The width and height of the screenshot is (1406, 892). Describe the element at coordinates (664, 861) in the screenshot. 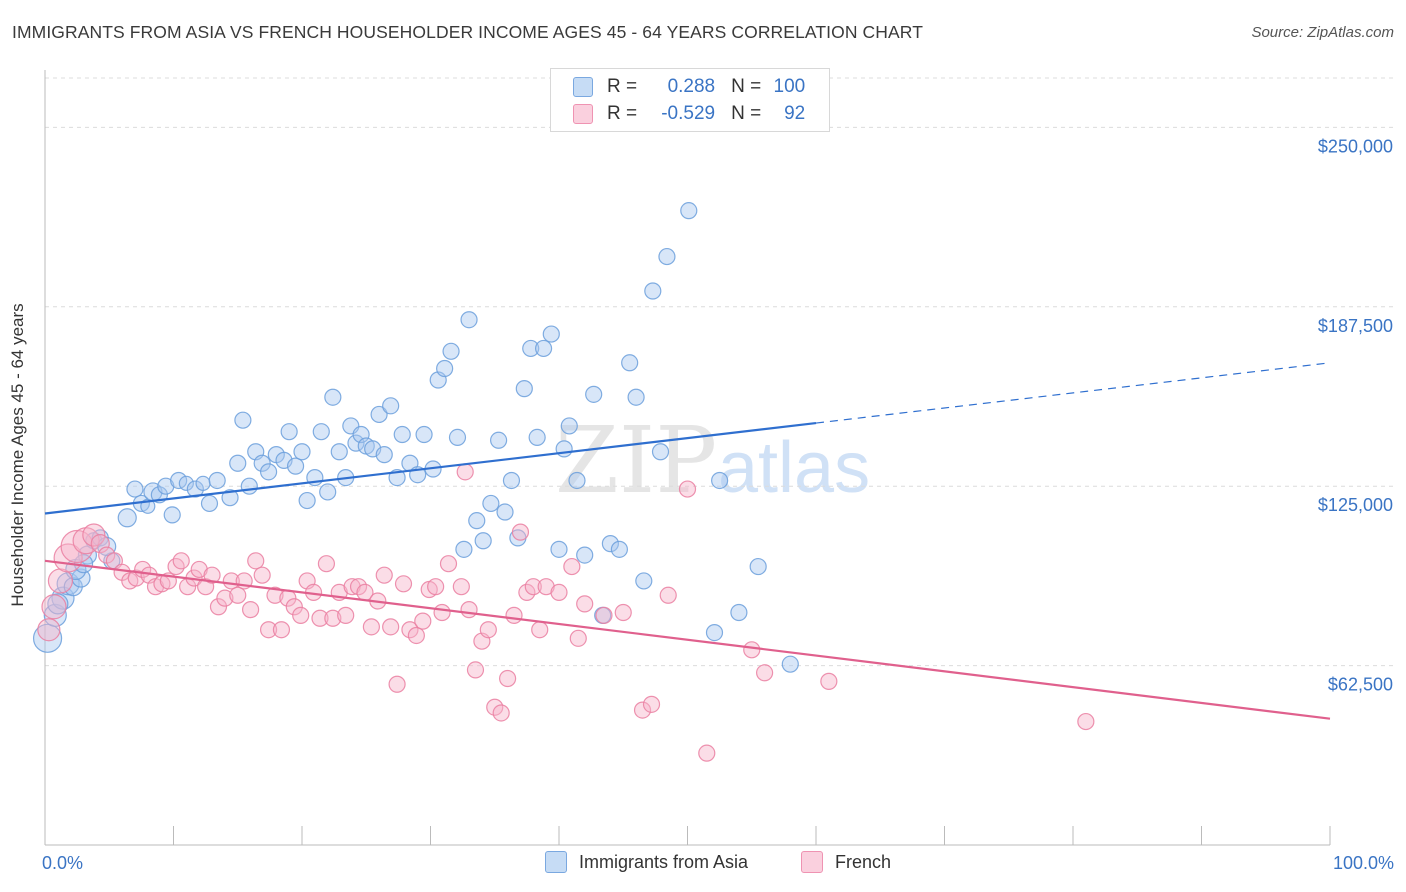

I see `bottom-legend-label-asia: Immigrants from Asia` at that location.